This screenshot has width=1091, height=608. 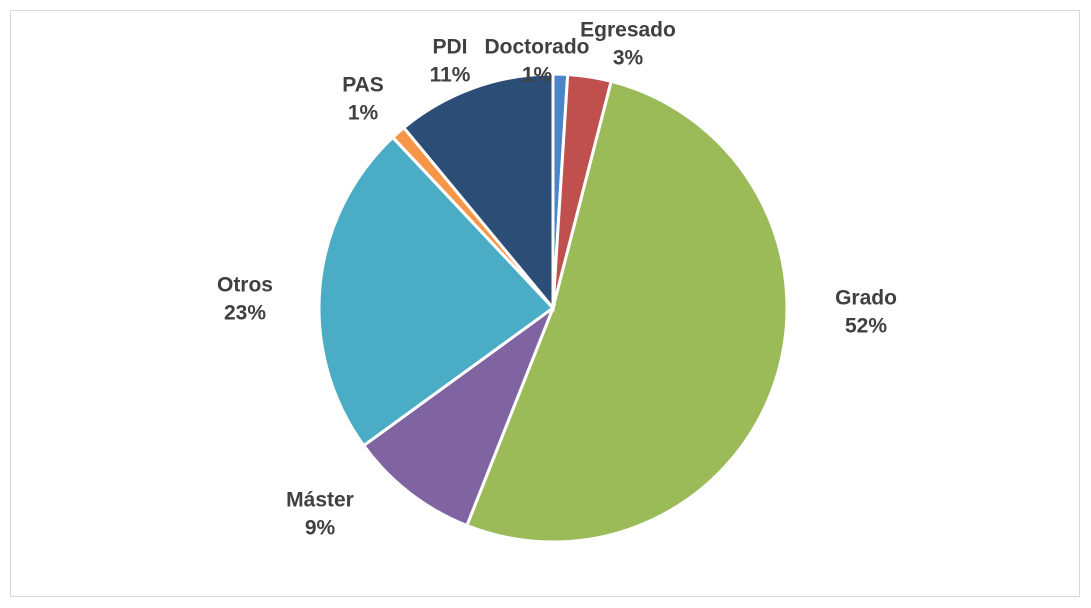 I want to click on slice-category-label: Egresado, so click(x=628, y=30).